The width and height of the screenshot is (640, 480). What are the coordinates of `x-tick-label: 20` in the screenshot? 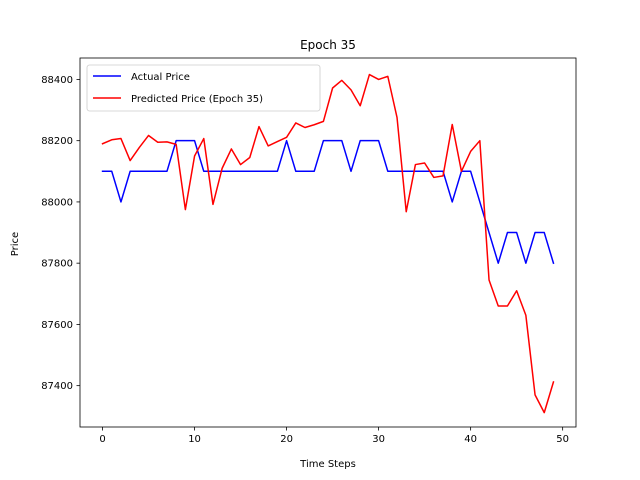 It's located at (286, 439).